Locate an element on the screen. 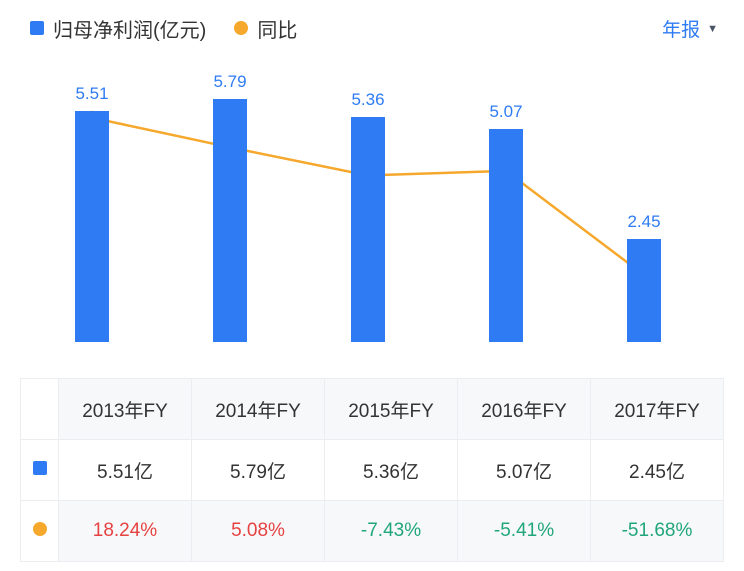 This screenshot has height=571, width=744. bar-2015年FY is located at coordinates (368, 229).